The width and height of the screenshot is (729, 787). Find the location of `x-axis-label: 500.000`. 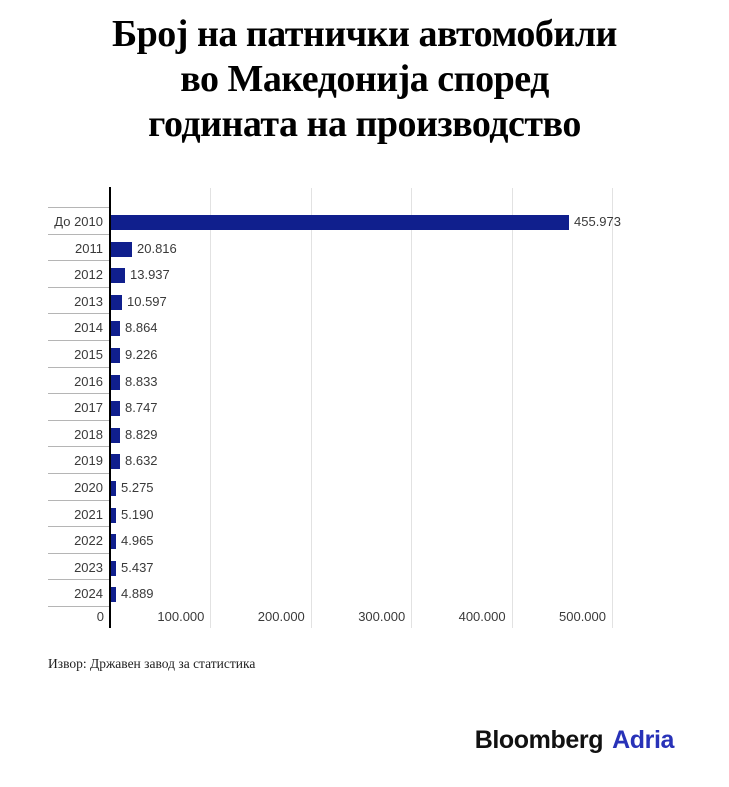

x-axis-label: 500.000 is located at coordinates (582, 616).